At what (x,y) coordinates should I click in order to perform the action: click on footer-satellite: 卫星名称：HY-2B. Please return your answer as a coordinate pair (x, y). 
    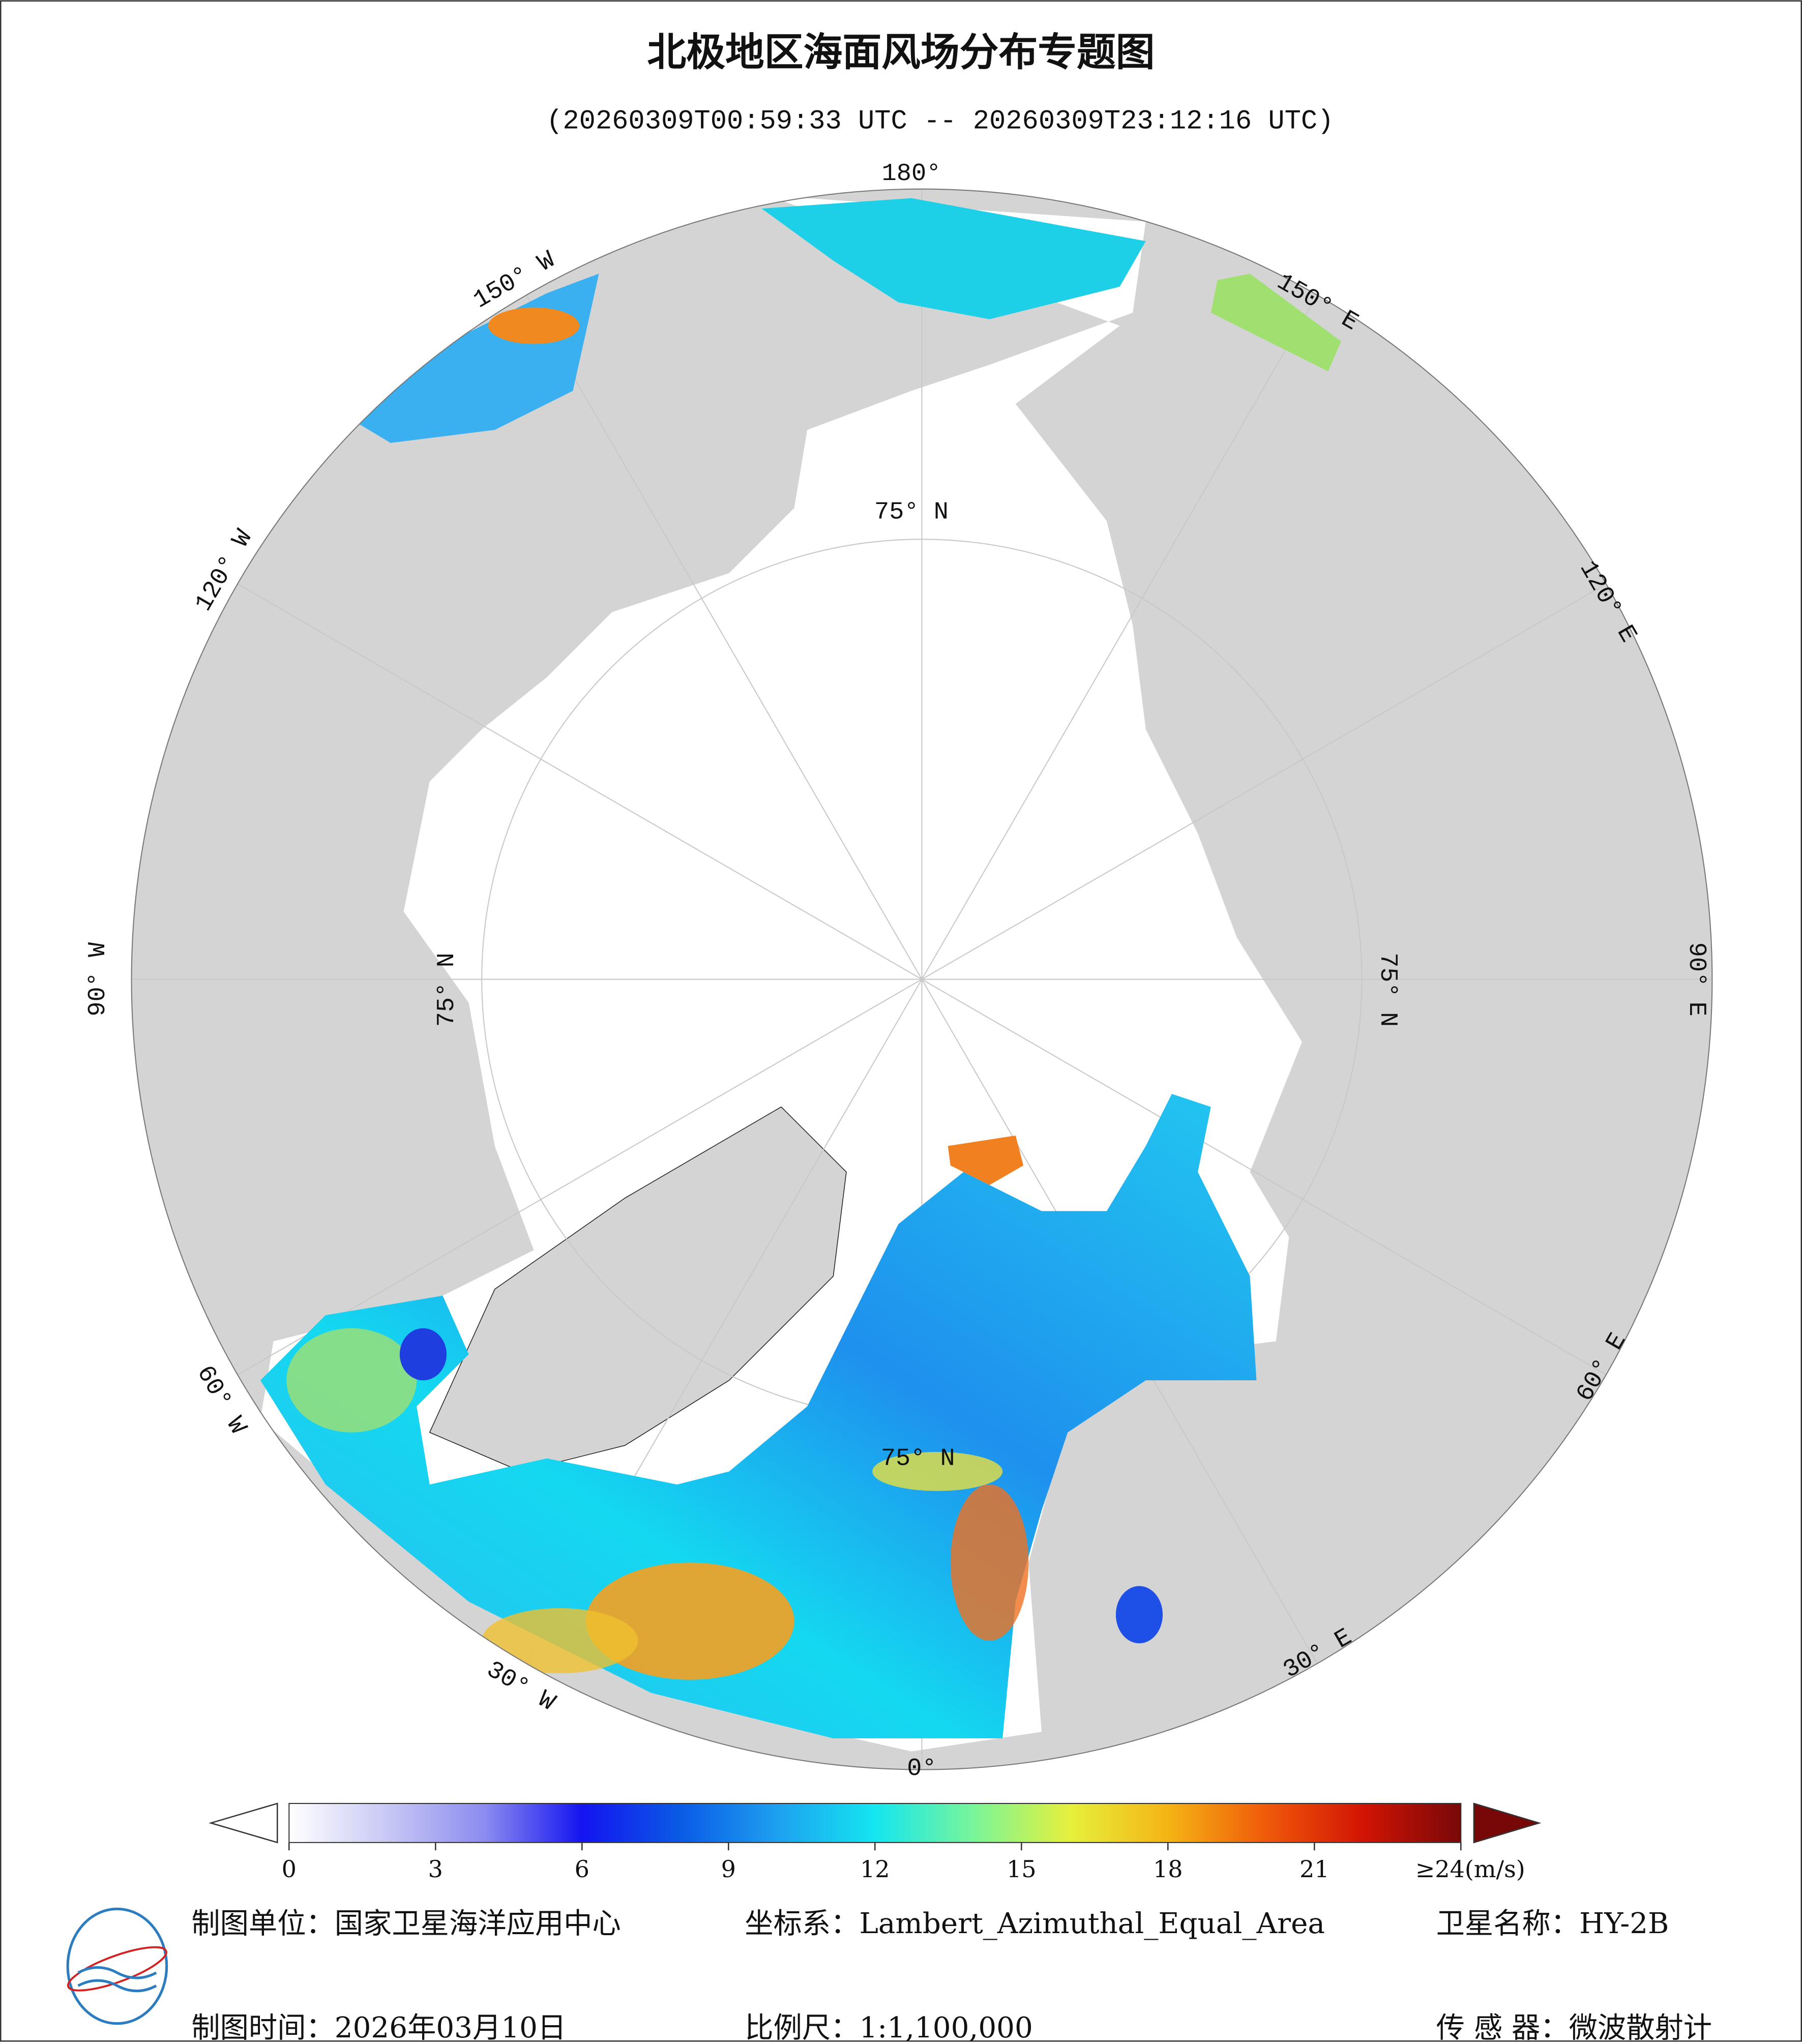
    Looking at the image, I should click on (1552, 1924).